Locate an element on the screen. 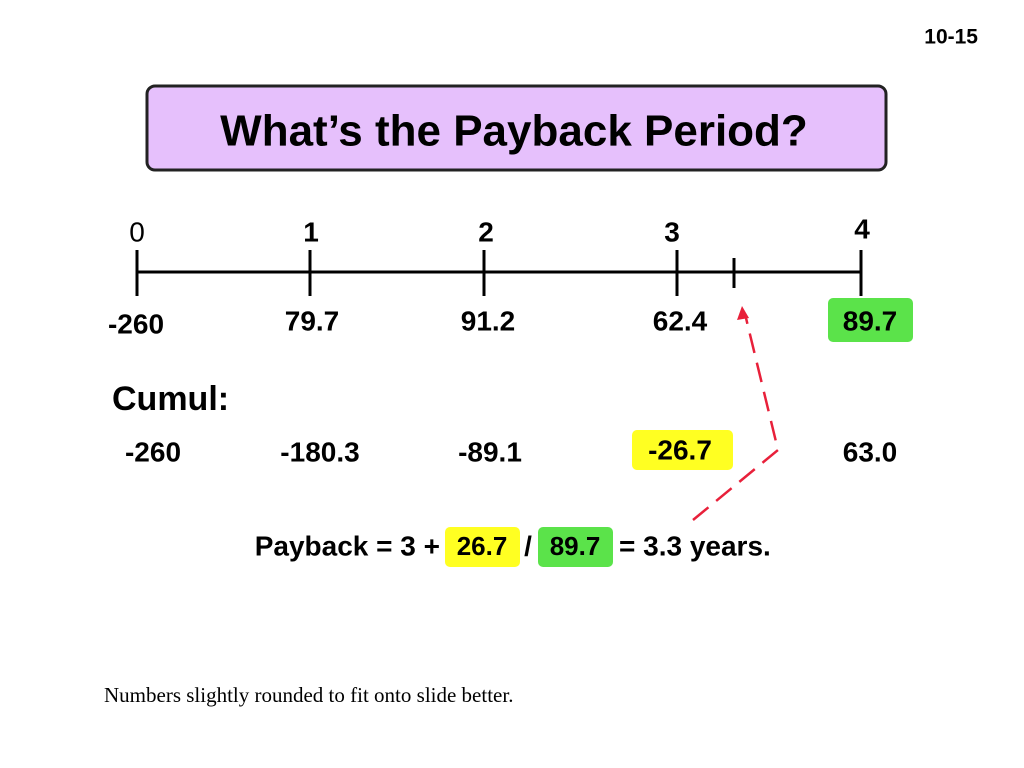 This screenshot has height=768, width=1024. payback-prefix: Payback = 3 + is located at coordinates (347, 545).